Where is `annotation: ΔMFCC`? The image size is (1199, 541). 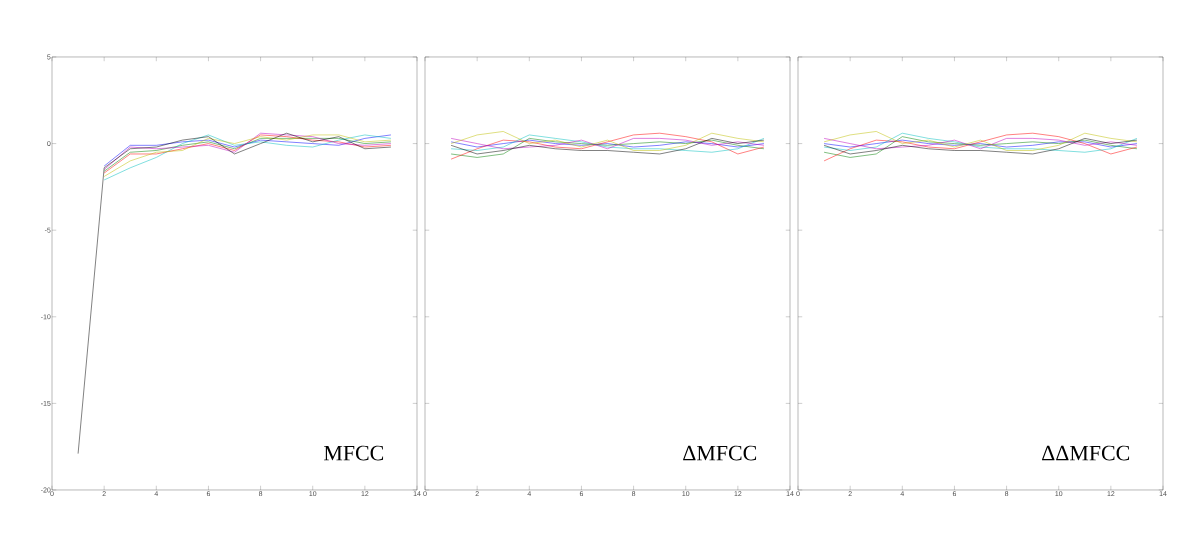
annotation: ΔMFCC is located at coordinates (720, 453).